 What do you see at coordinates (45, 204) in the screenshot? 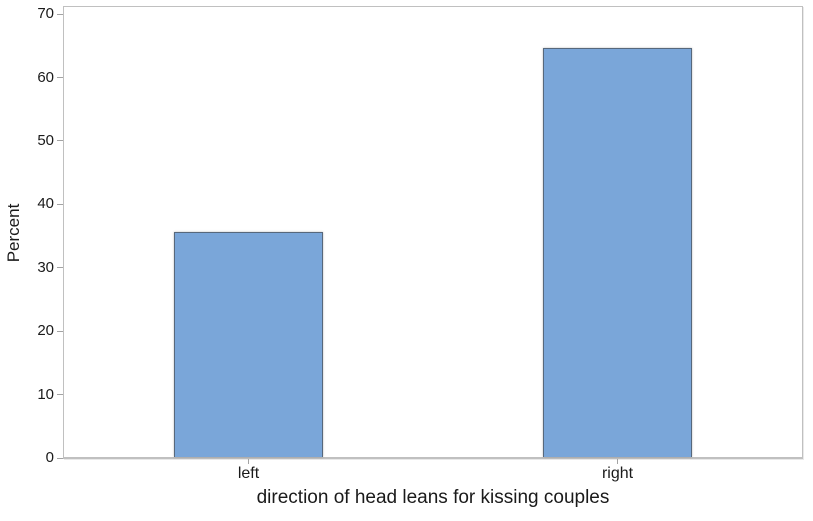
I see `y-tick-label-40: 40` at bounding box center [45, 204].